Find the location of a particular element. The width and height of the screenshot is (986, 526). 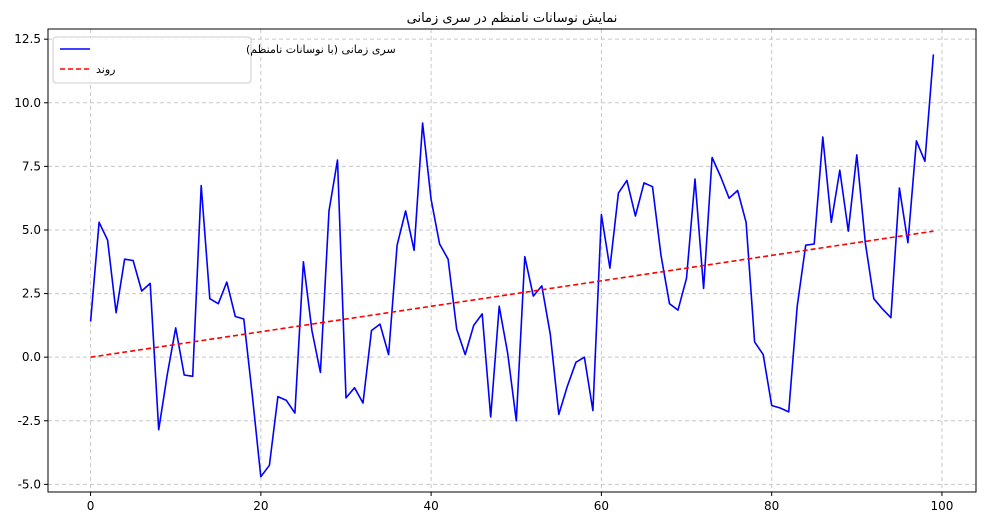

x-tick-label: 100 is located at coordinates (941, 506).